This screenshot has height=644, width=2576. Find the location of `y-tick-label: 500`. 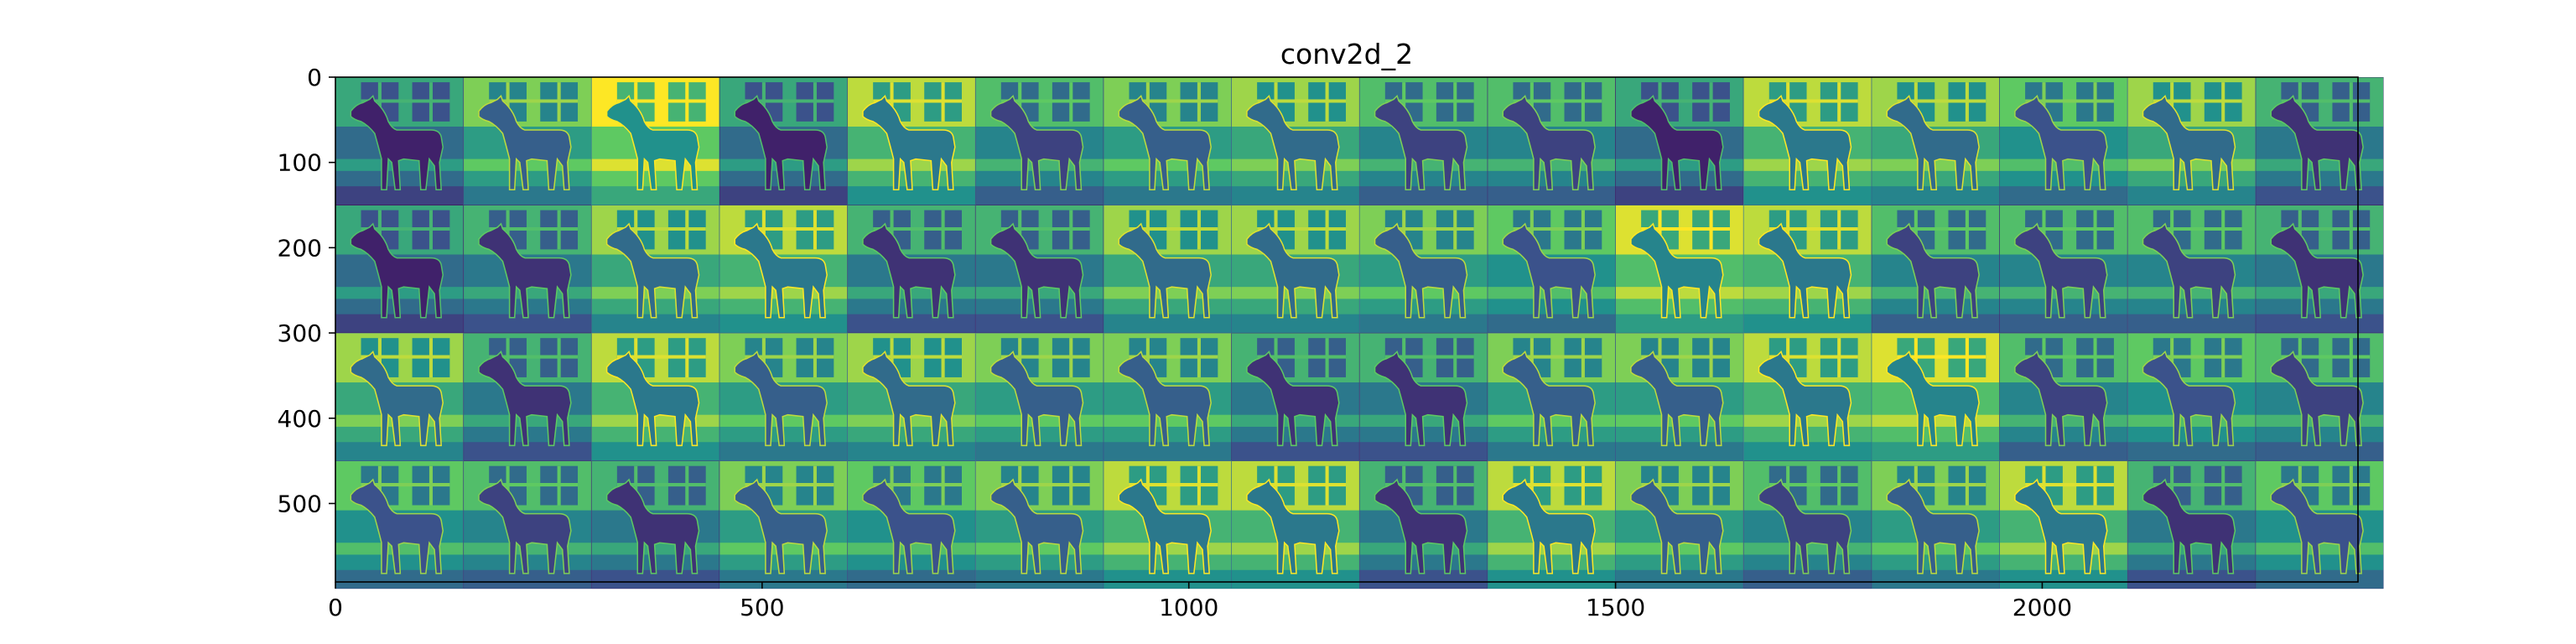

y-tick-label: 500 is located at coordinates (300, 503).